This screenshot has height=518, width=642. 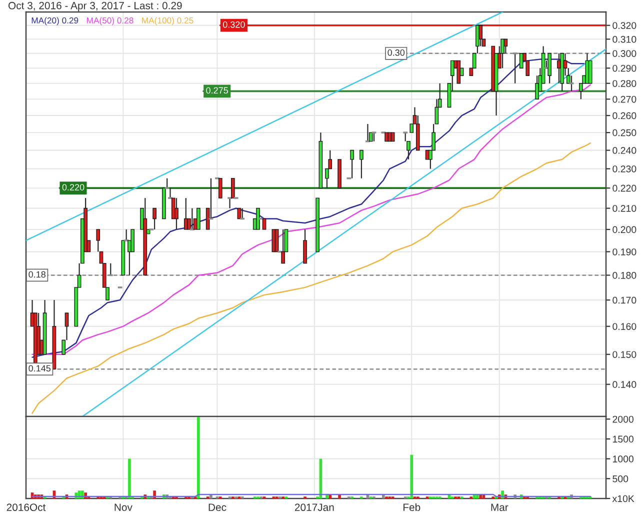 What do you see at coordinates (233, 24) in the screenshot?
I see `ref-line-label: 0.320` at bounding box center [233, 24].